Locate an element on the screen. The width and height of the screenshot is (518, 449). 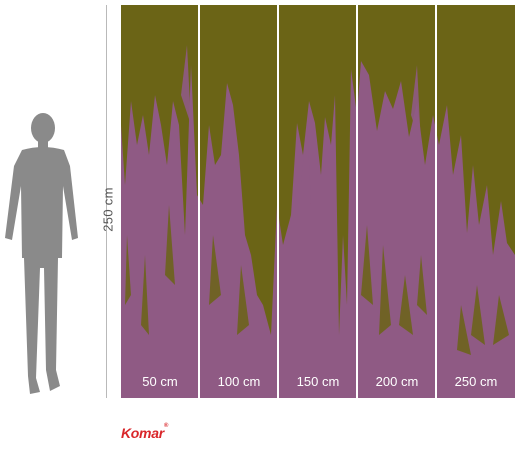
brand-name: Komar is located at coordinates (142, 433).